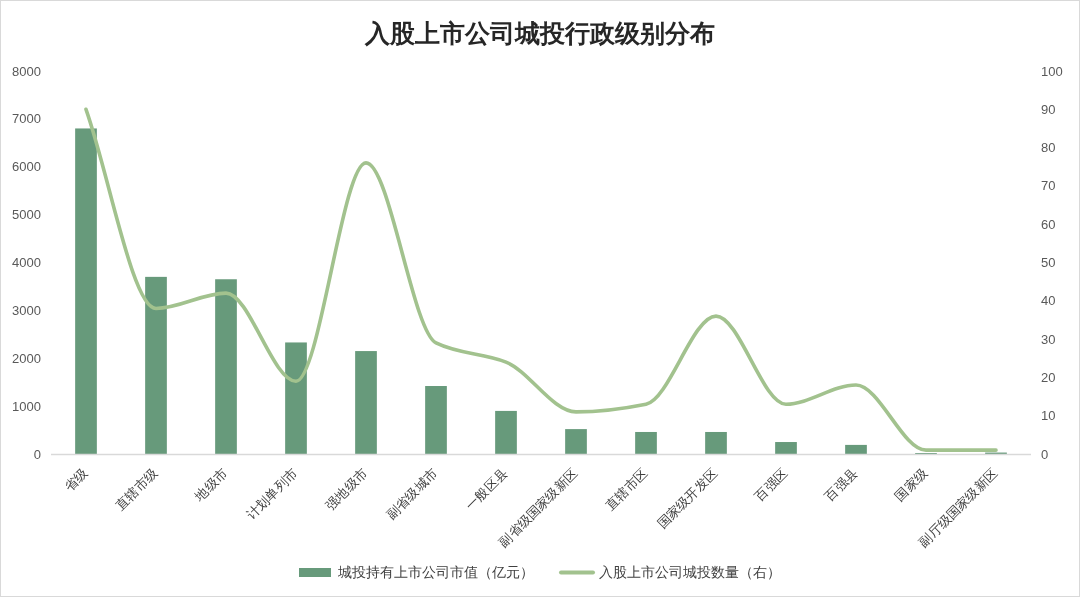 The height and width of the screenshot is (597, 1080). Describe the element at coordinates (435, 572) in the screenshot. I see `legend-label: 城投持有上市公司市值（亿元）` at that location.